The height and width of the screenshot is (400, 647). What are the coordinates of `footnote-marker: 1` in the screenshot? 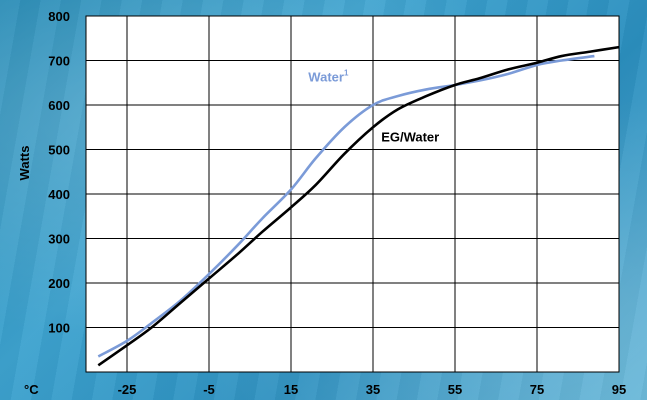 It's located at (346, 72).